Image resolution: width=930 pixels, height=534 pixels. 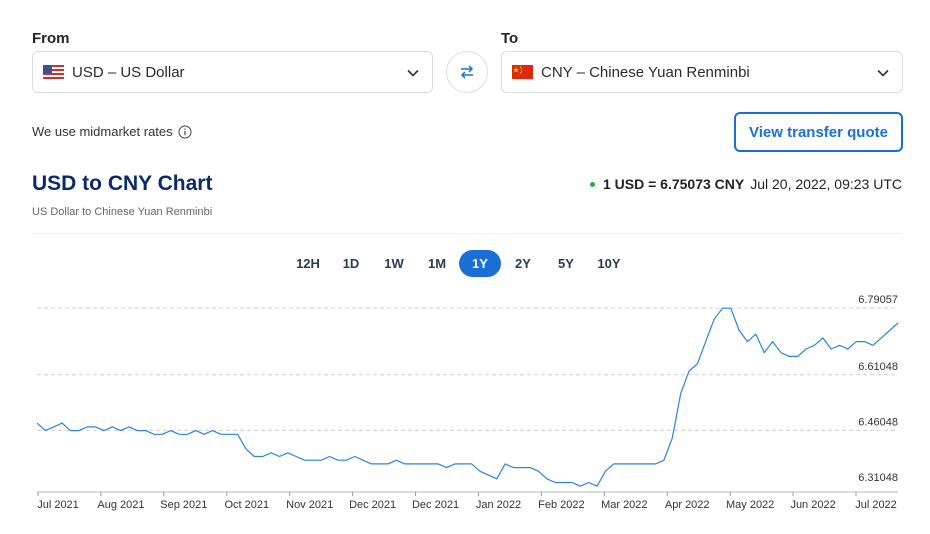 I want to click on us-flag-icon, so click(x=53, y=72).